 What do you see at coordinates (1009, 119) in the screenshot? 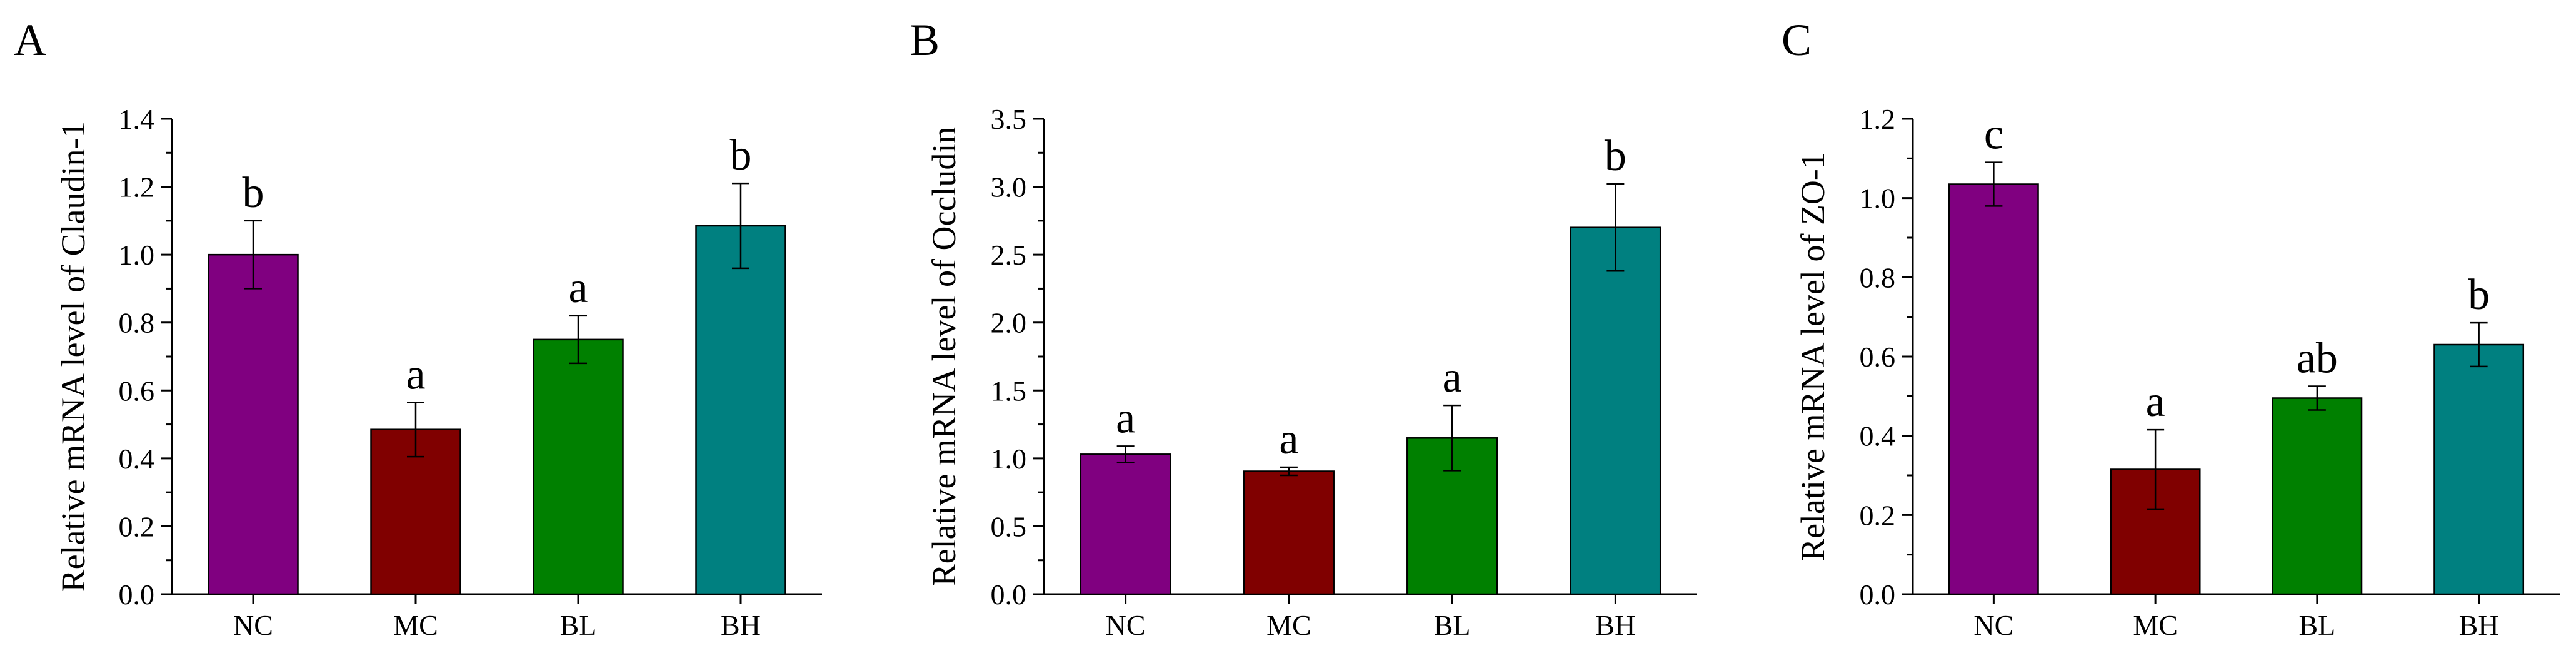
I see `y-tick-label: 3.5` at bounding box center [1009, 119].